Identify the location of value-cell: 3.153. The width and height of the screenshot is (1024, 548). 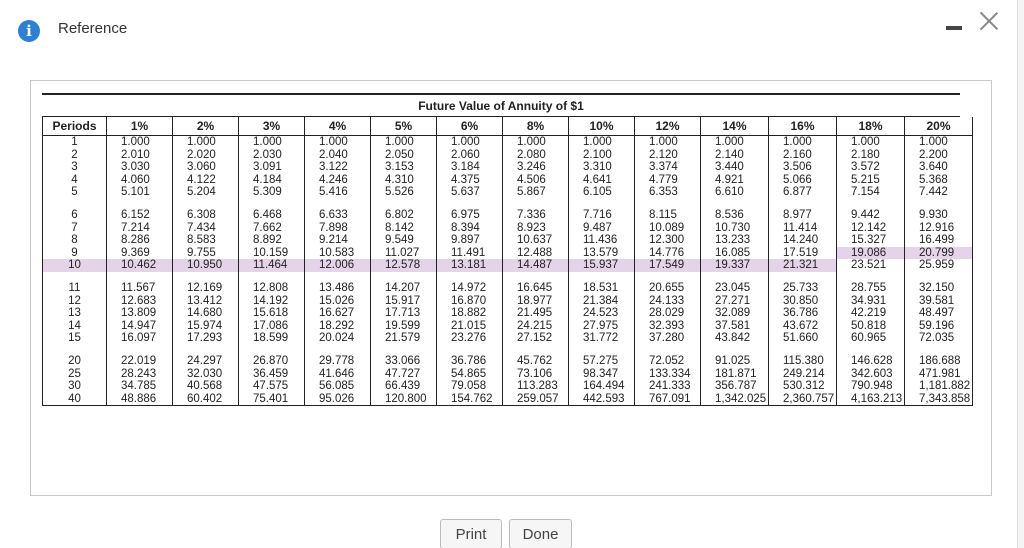
(403, 167).